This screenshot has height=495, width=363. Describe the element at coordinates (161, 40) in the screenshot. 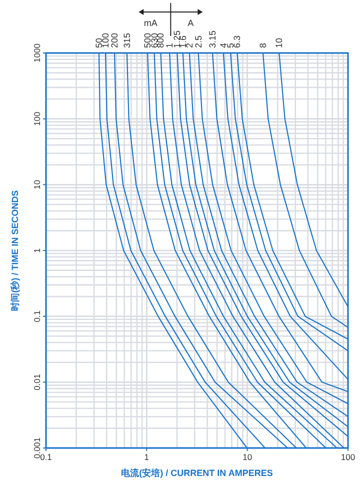

I see `text: 800` at that location.